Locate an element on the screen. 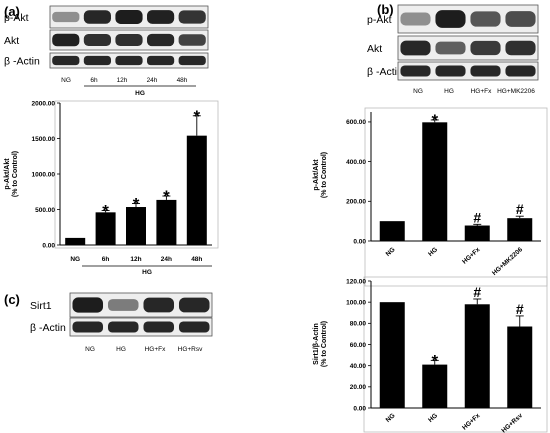 The height and width of the screenshot is (433, 550). x-category-label: 6h is located at coordinates (106, 259).